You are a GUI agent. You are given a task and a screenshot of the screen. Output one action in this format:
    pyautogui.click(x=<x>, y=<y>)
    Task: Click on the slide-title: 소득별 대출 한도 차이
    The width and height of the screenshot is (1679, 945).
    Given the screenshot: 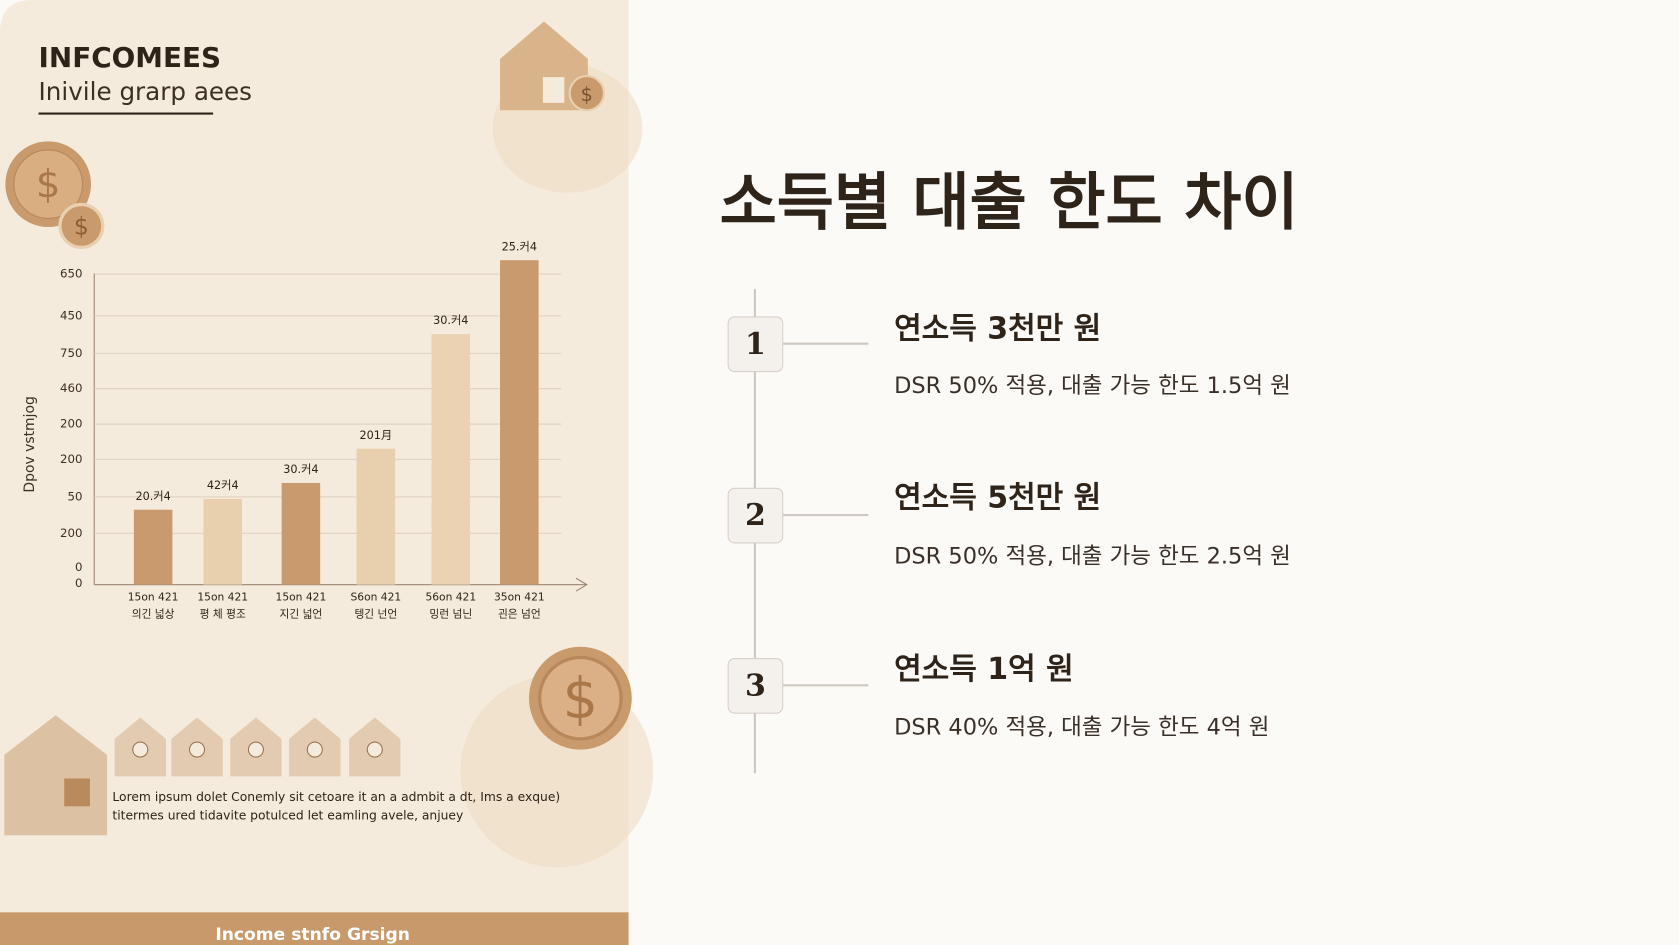 What is the action you would take?
    pyautogui.click(x=1009, y=202)
    